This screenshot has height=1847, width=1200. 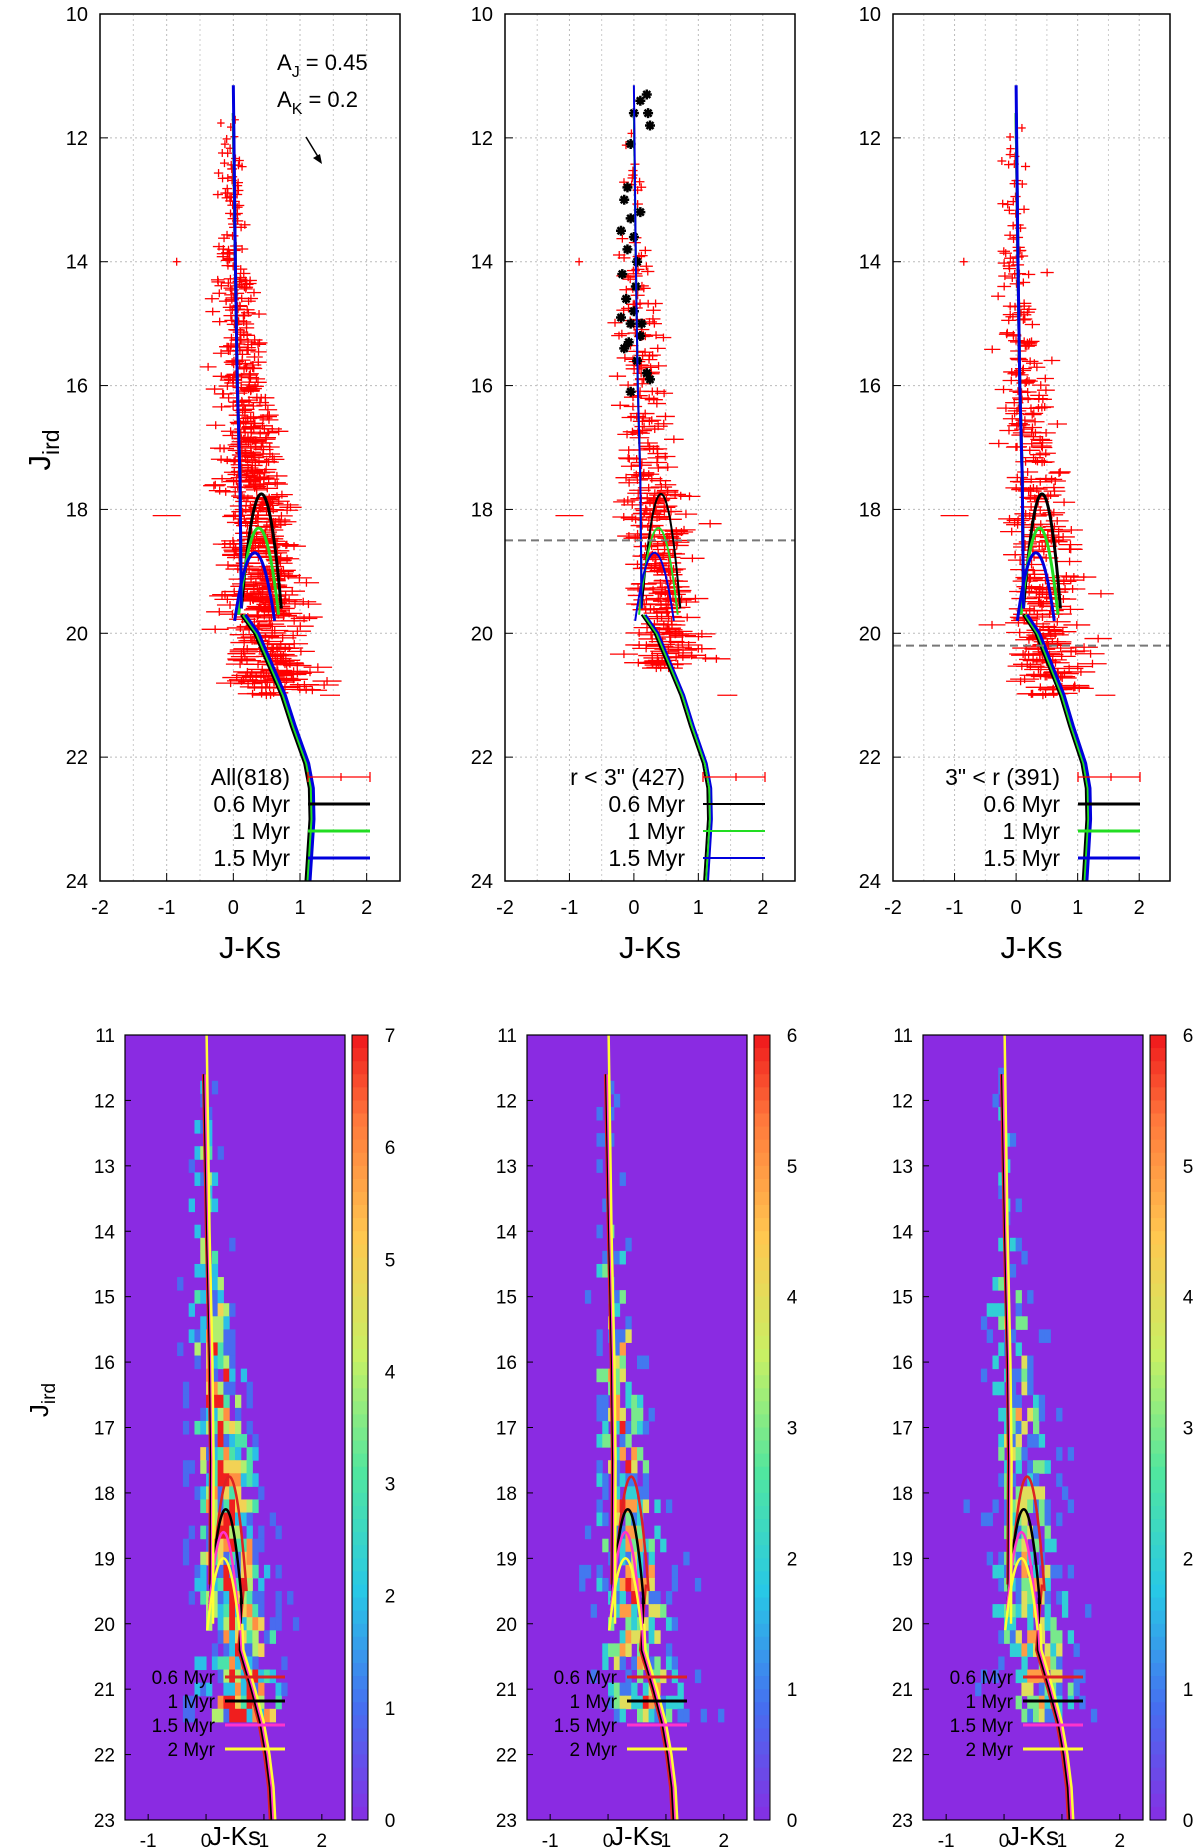 I want to click on colorbar-tick-label: 6, so click(x=1188, y=1036).